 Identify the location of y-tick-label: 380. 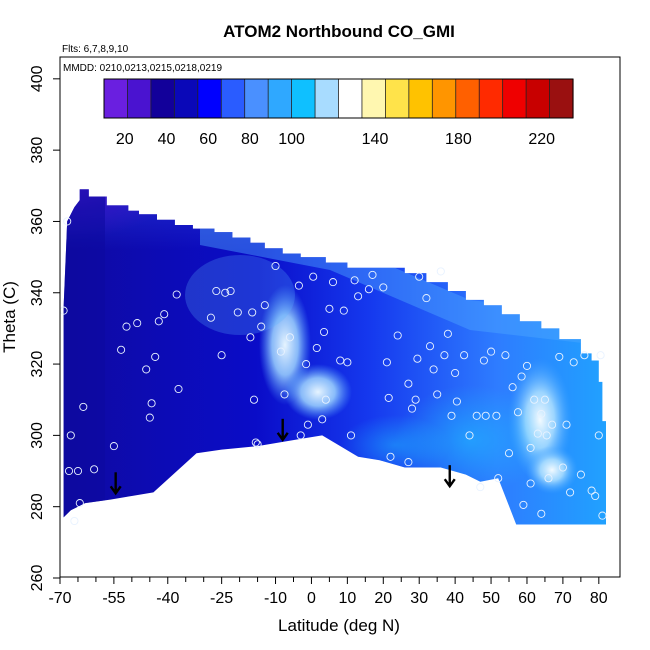
(37, 150).